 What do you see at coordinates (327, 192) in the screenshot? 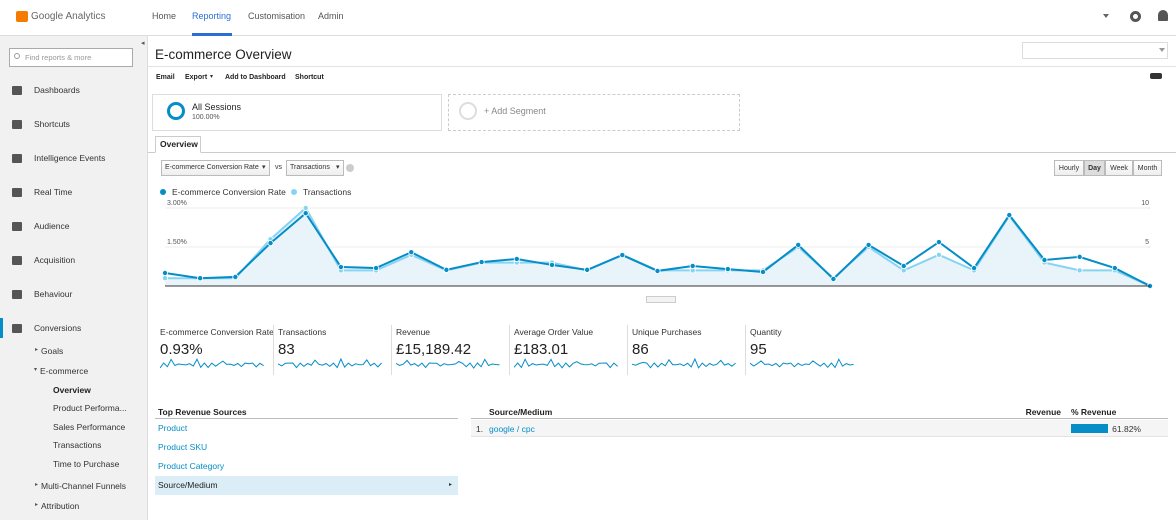
I see `legend-label: Transactions` at bounding box center [327, 192].